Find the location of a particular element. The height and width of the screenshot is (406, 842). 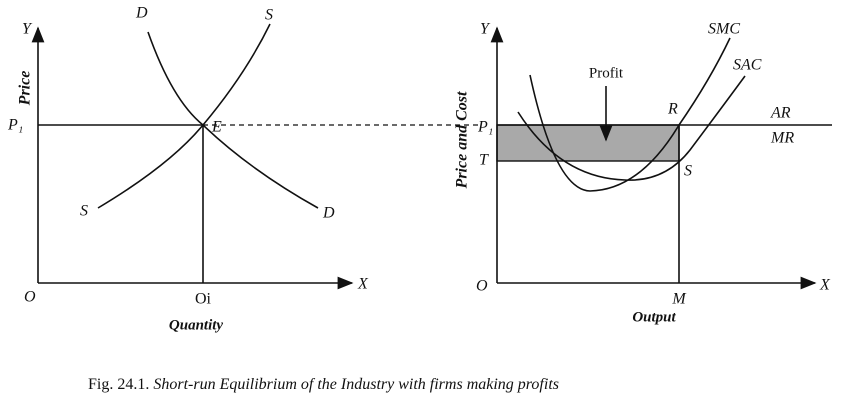

smc-curve is located at coordinates (630, 114).